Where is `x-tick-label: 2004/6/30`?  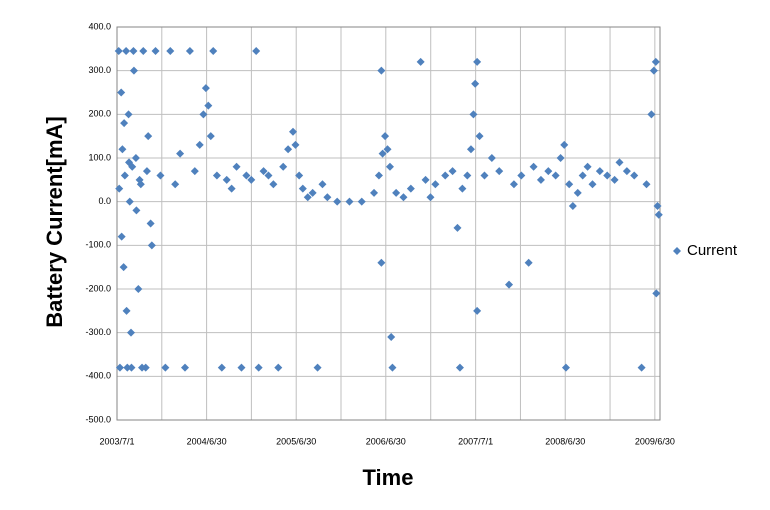 x-tick-label: 2004/6/30 is located at coordinates (207, 441).